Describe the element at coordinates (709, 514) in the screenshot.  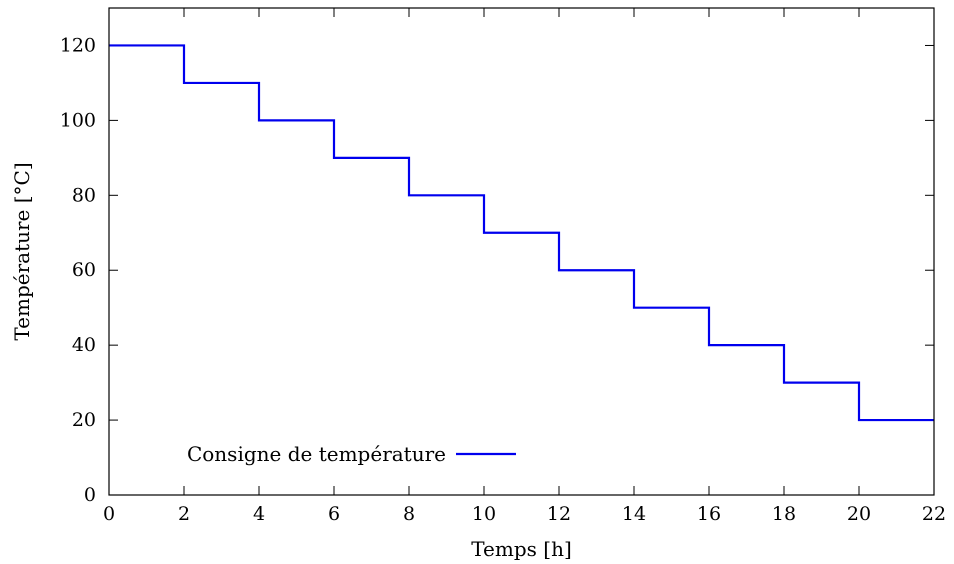
I see `x-tick-label: 16` at that location.